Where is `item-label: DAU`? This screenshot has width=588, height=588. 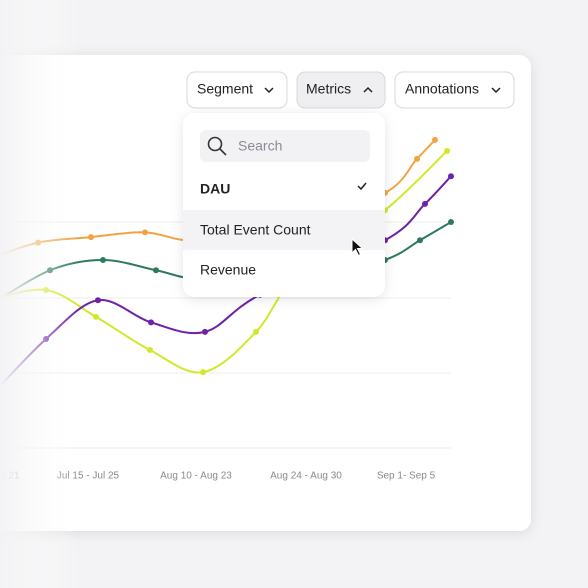
item-label: DAU is located at coordinates (215, 189).